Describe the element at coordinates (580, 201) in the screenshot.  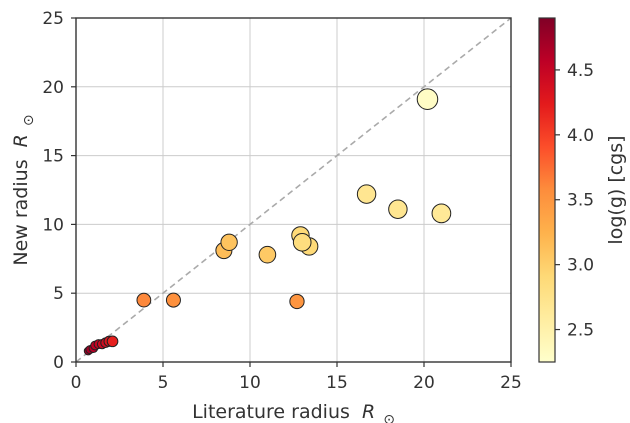
I see `colorbar-tick-label: 3.5` at that location.